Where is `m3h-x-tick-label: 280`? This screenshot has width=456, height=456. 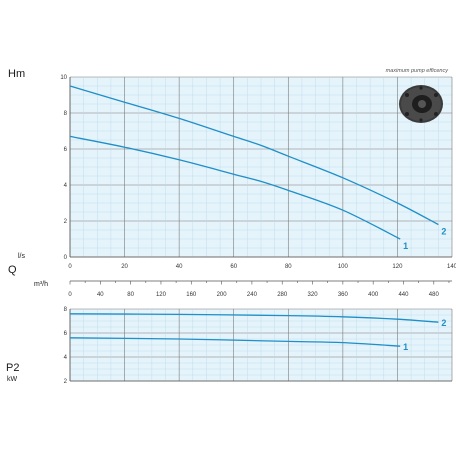 m3h-x-tick-label: 280 is located at coordinates (282, 295).